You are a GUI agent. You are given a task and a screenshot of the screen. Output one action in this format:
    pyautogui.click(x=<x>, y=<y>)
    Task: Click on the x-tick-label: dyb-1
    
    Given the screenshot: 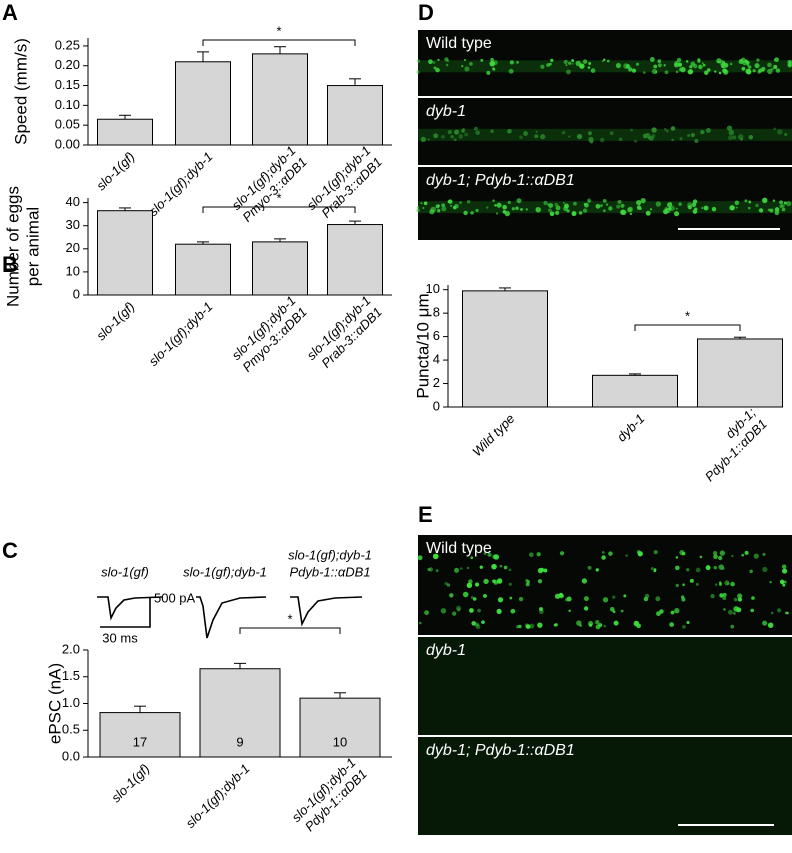 What is the action you would take?
    pyautogui.click(x=631, y=428)
    